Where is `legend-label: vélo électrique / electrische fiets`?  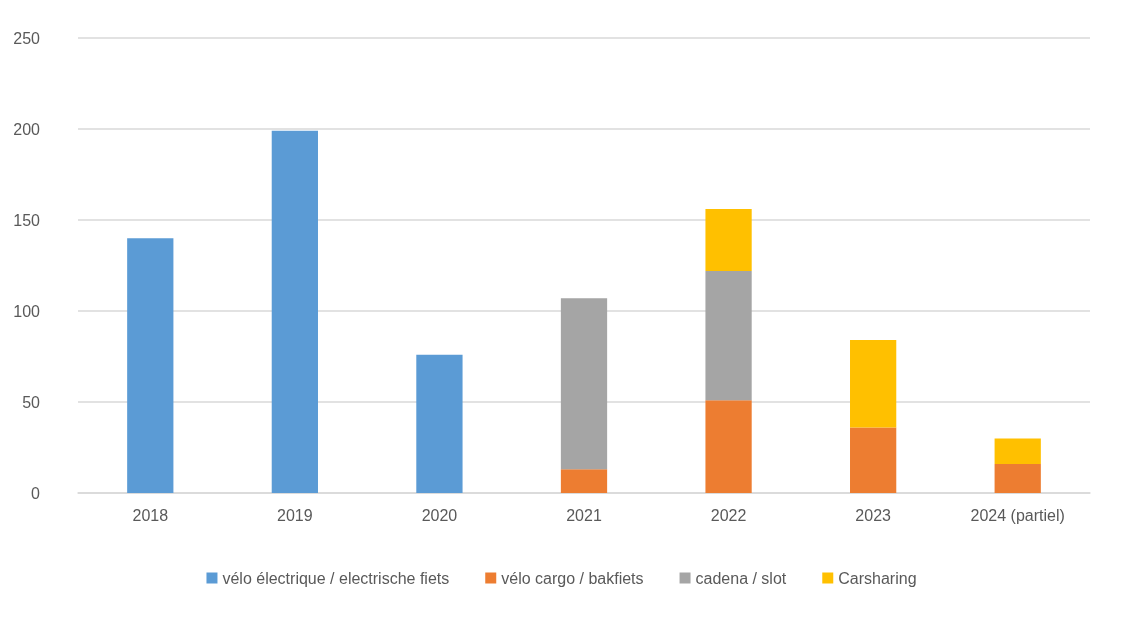 legend-label: vélo électrique / electrische fiets is located at coordinates (336, 578).